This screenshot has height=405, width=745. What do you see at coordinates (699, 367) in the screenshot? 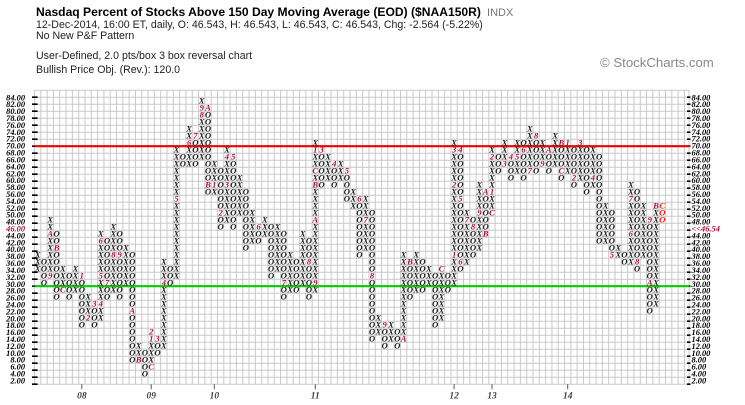
I see `svg-text: 6.00` at bounding box center [699, 367].